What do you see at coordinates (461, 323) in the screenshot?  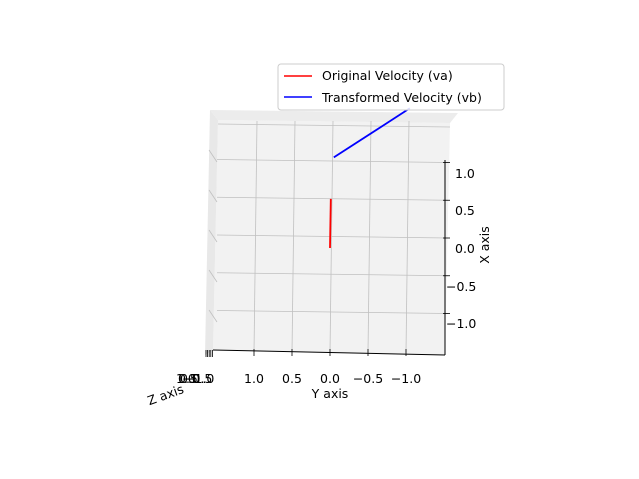 I see `x-tick-label: −1.0` at bounding box center [461, 323].